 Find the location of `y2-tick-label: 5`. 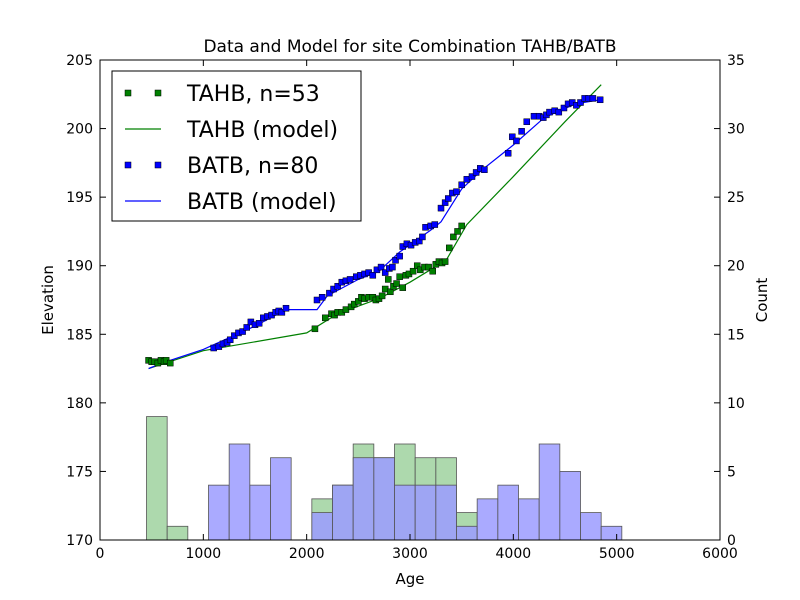

y2-tick-label: 5 is located at coordinates (731, 472).